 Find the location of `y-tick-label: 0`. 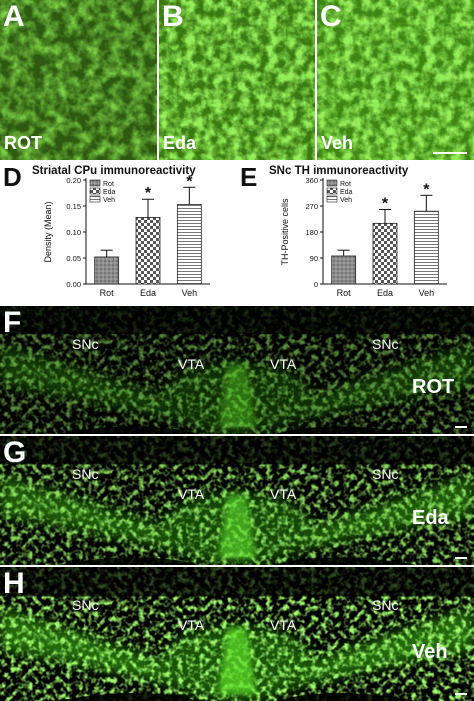

y-tick-label: 0 is located at coordinates (316, 284).